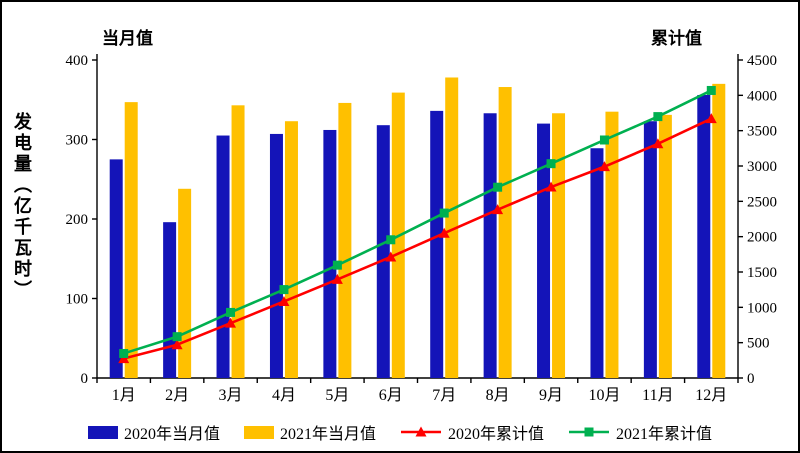  I want to click on right-tick-label: 3000, so click(762, 167).